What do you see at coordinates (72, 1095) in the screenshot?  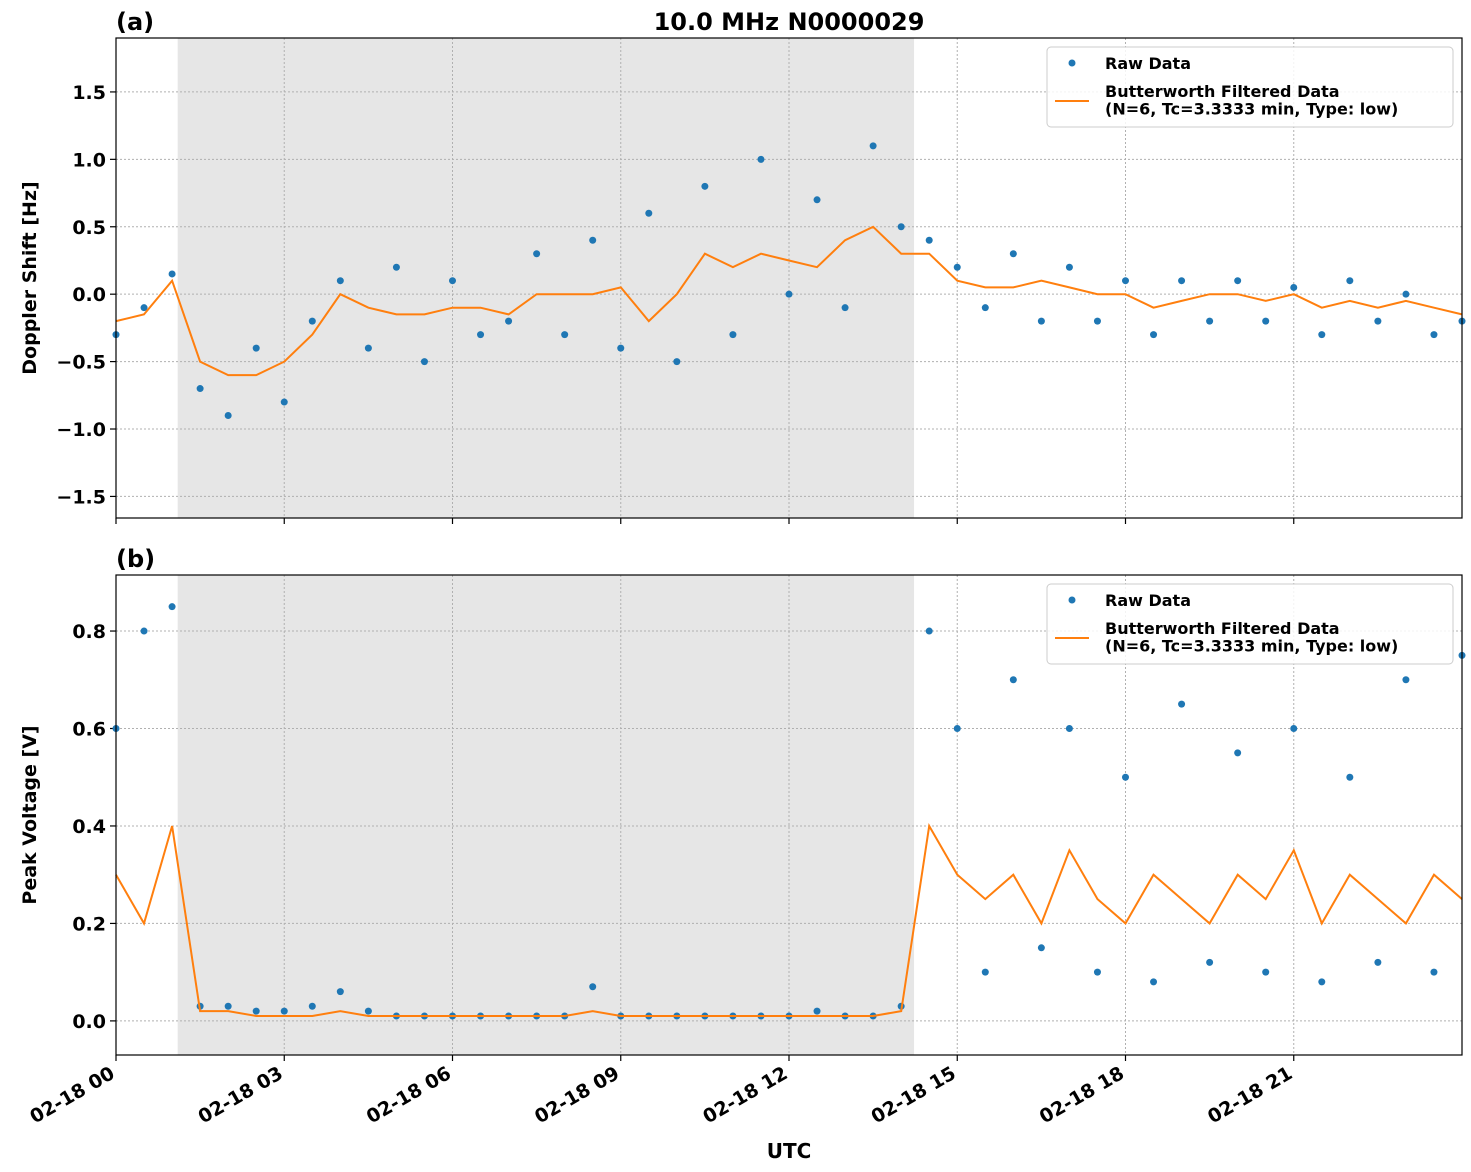 I see `x-tick-label: 02-18 00` at bounding box center [72, 1095].